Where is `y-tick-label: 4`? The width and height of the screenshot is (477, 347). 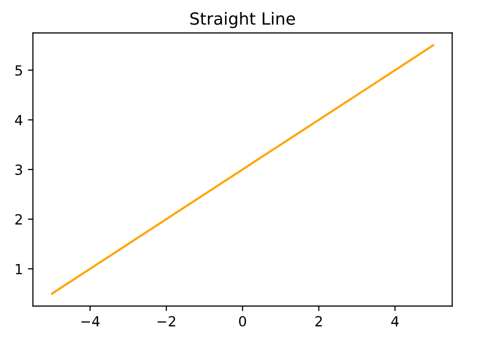 y-tick-label: 4 is located at coordinates (18, 120).